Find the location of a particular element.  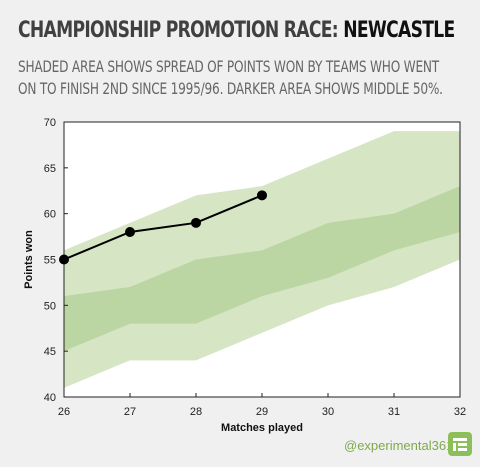

chart-title: CHAMPIONSHIP PROMOTION RACE: NEWCASTLE is located at coordinates (236, 30).